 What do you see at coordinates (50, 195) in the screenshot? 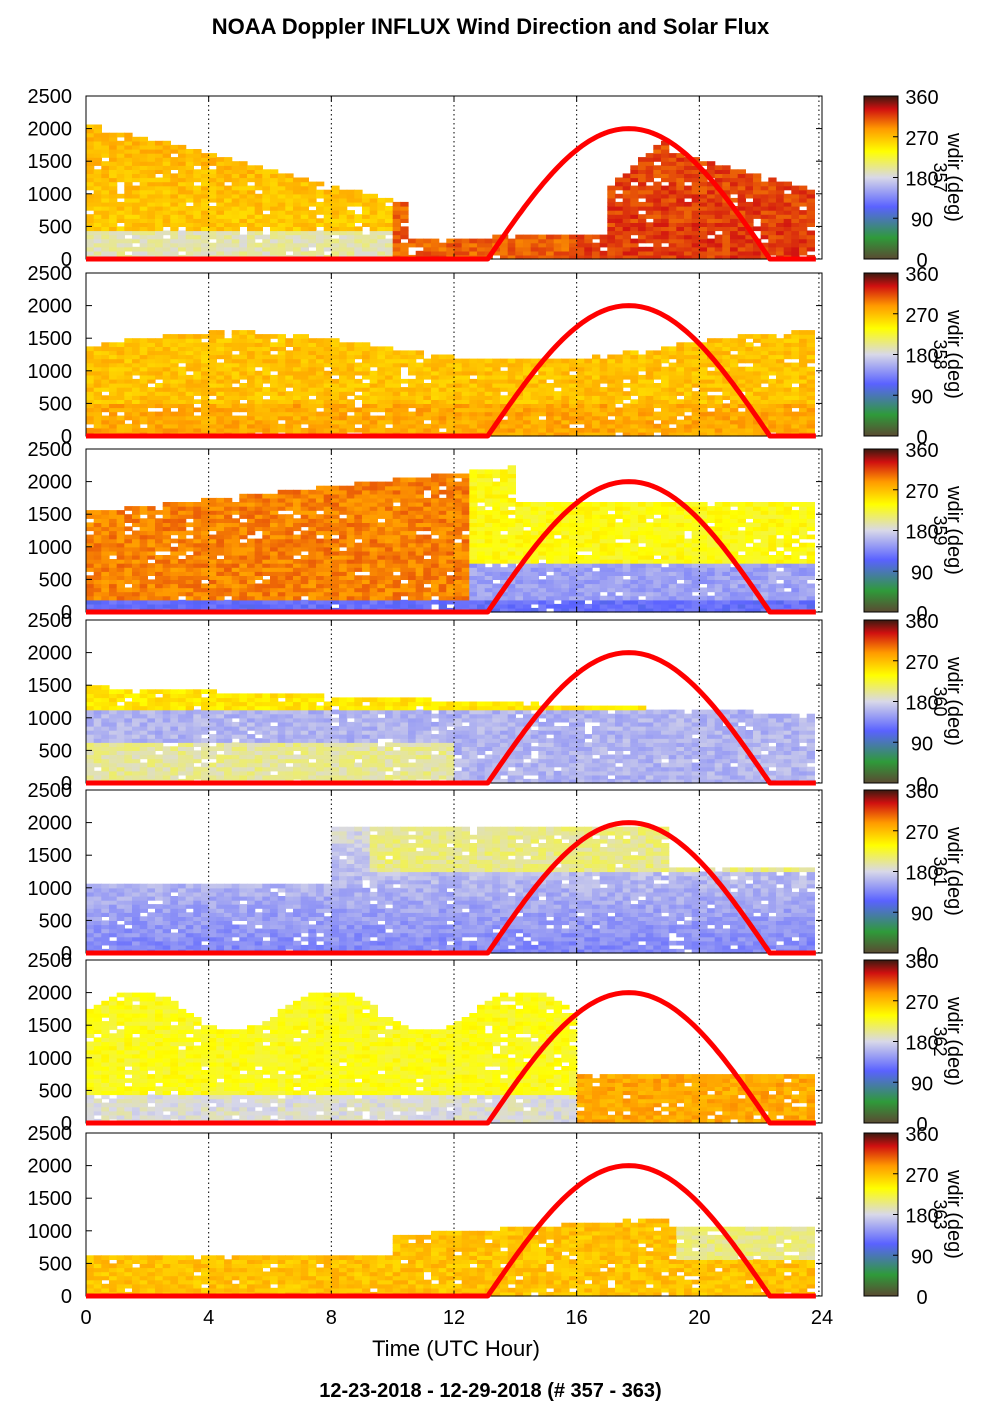
I see `y-tick-label: 1000` at bounding box center [50, 195].